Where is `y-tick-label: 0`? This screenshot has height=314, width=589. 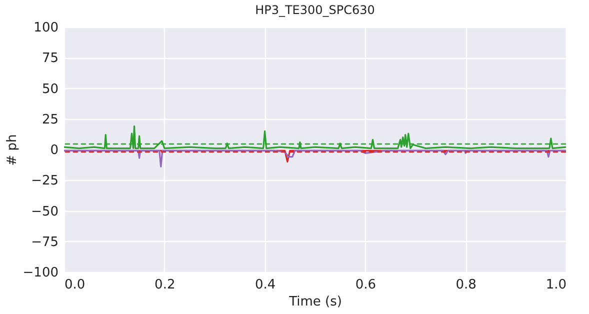
y-tick-label: 0 is located at coordinates (54, 150).